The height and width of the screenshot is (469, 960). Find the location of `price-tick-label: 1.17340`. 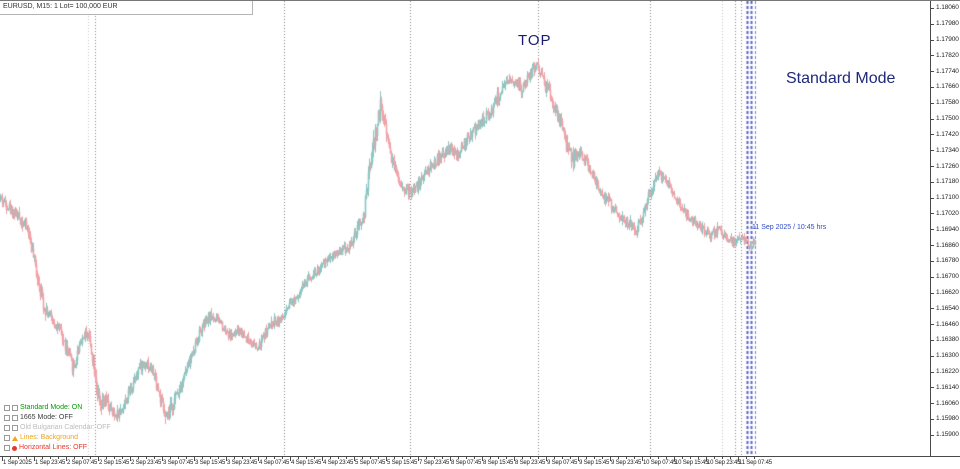

price-tick-label: 1.17340 is located at coordinates (947, 150).